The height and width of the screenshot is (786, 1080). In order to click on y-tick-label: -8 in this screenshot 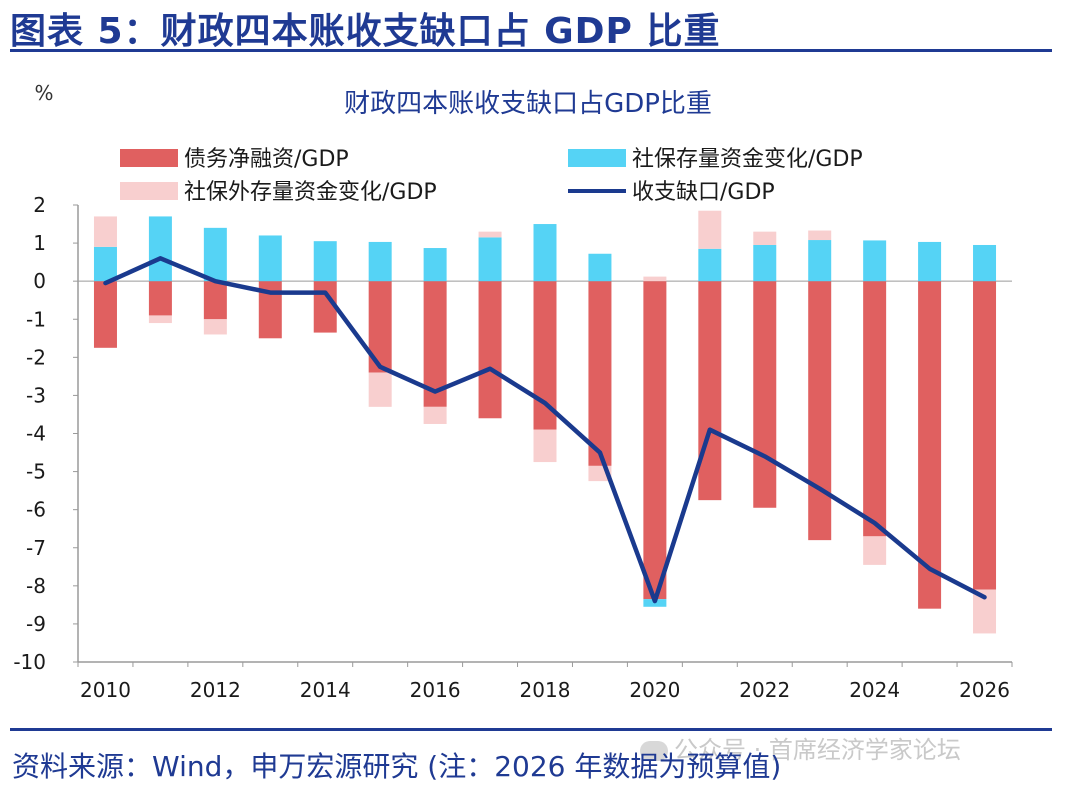, I will do `click(36, 586)`.